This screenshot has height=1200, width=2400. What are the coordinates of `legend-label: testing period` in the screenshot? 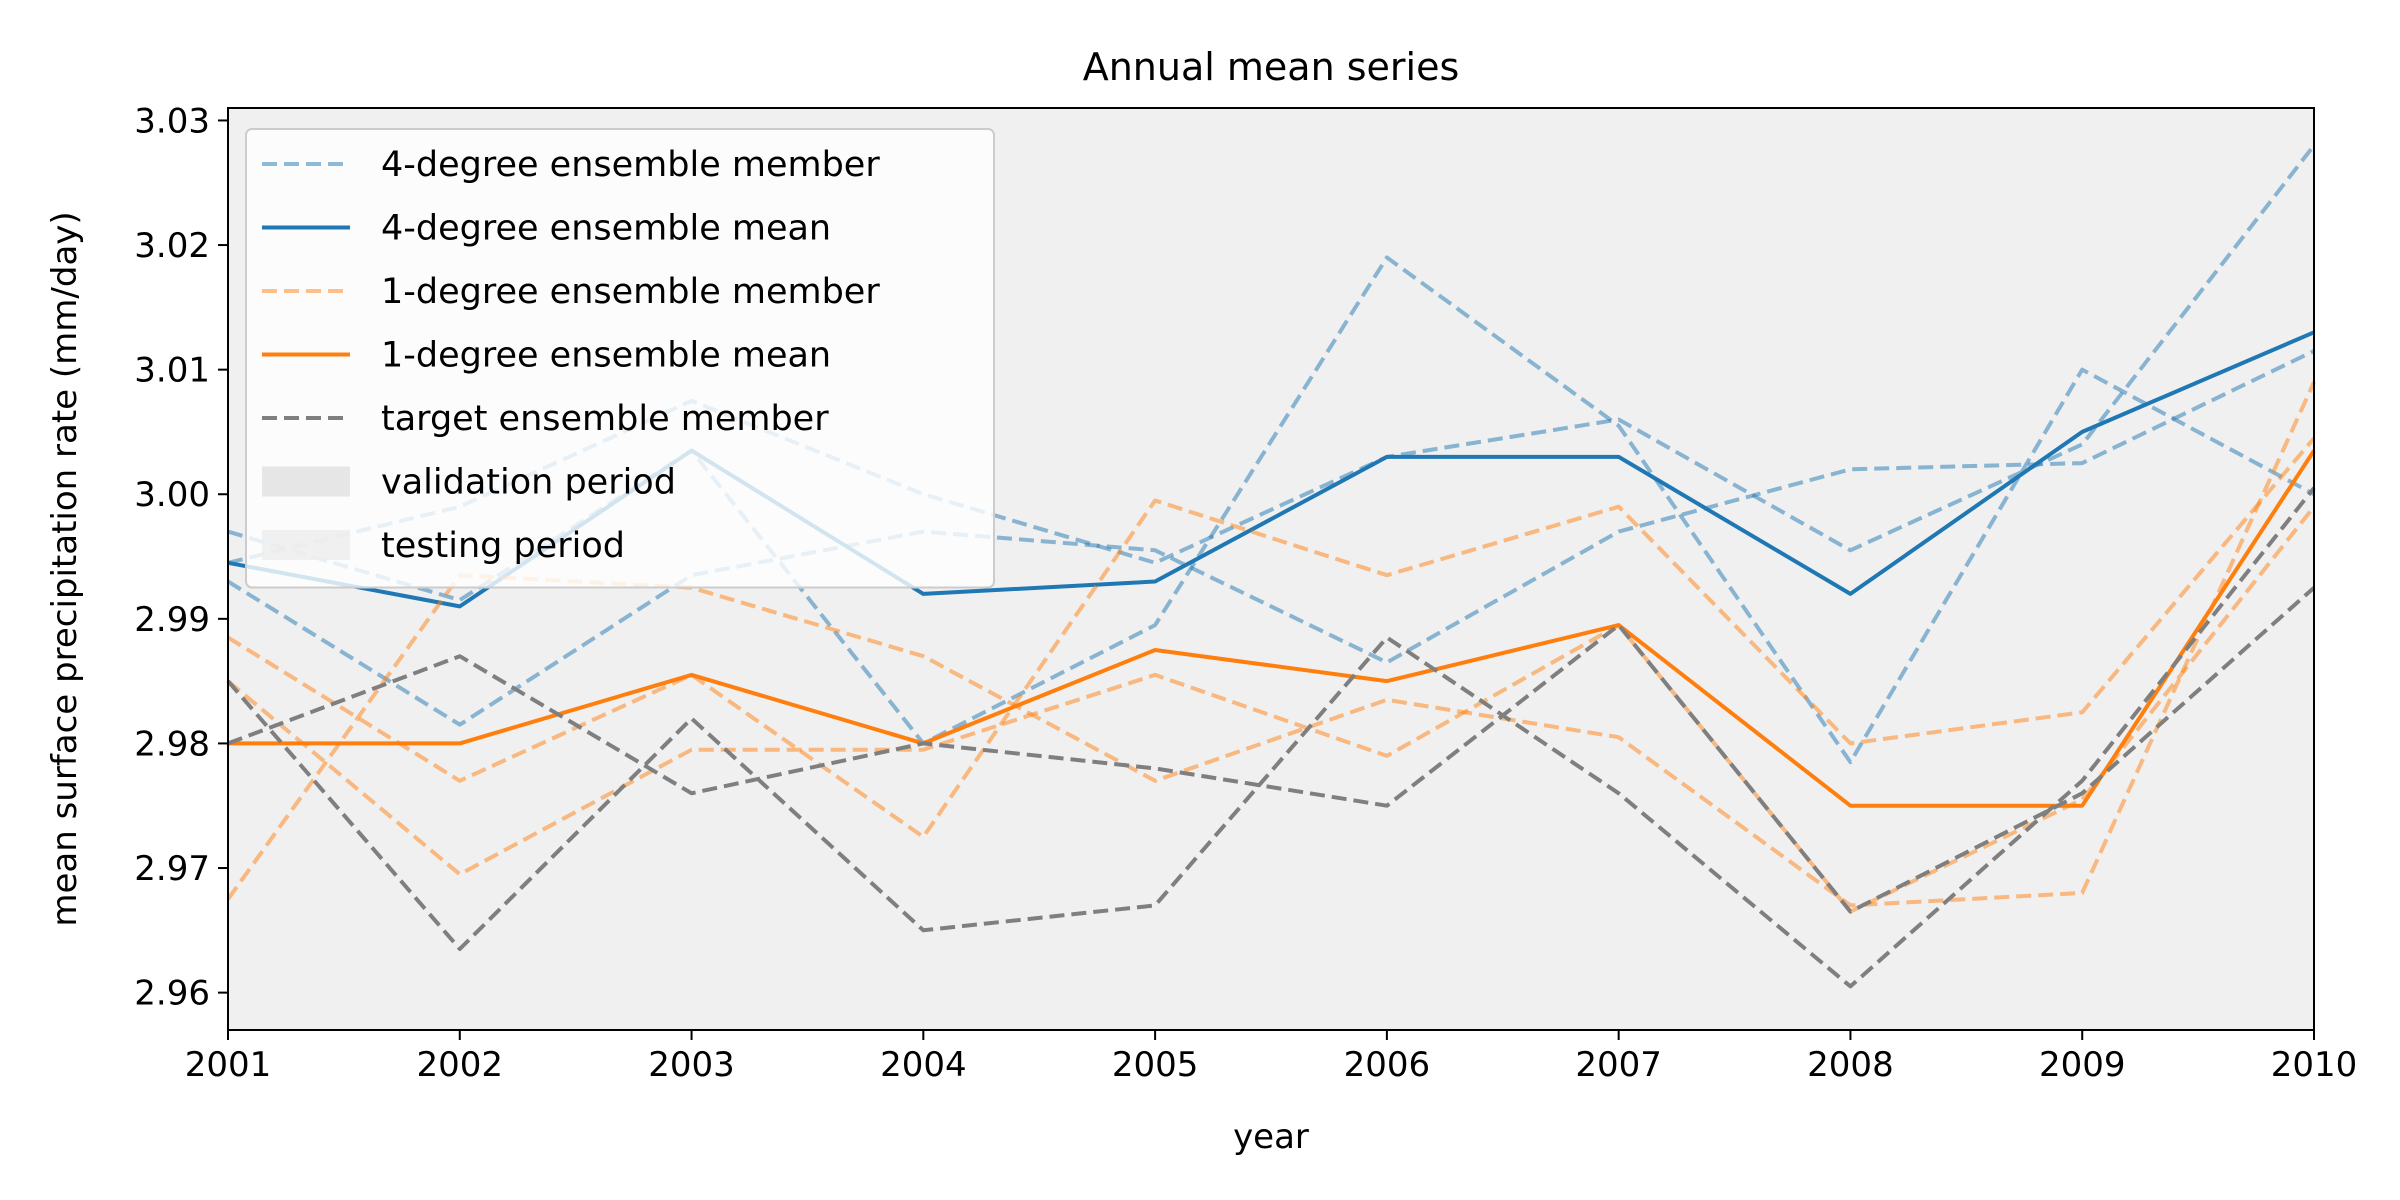 It's located at (503, 546).